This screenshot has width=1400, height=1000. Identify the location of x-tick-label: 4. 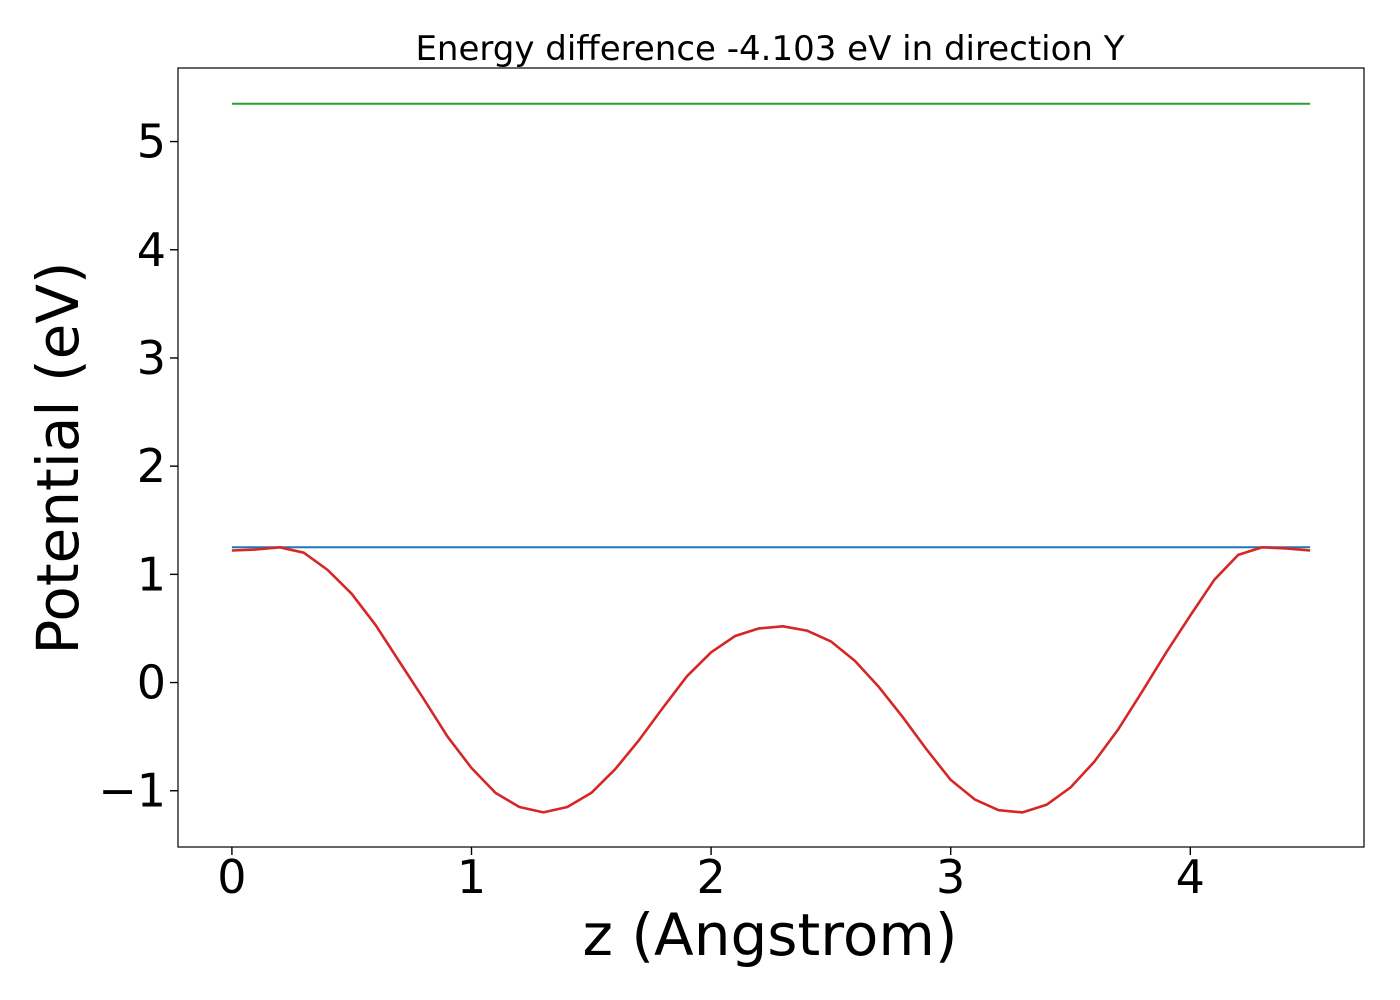
(1190, 877).